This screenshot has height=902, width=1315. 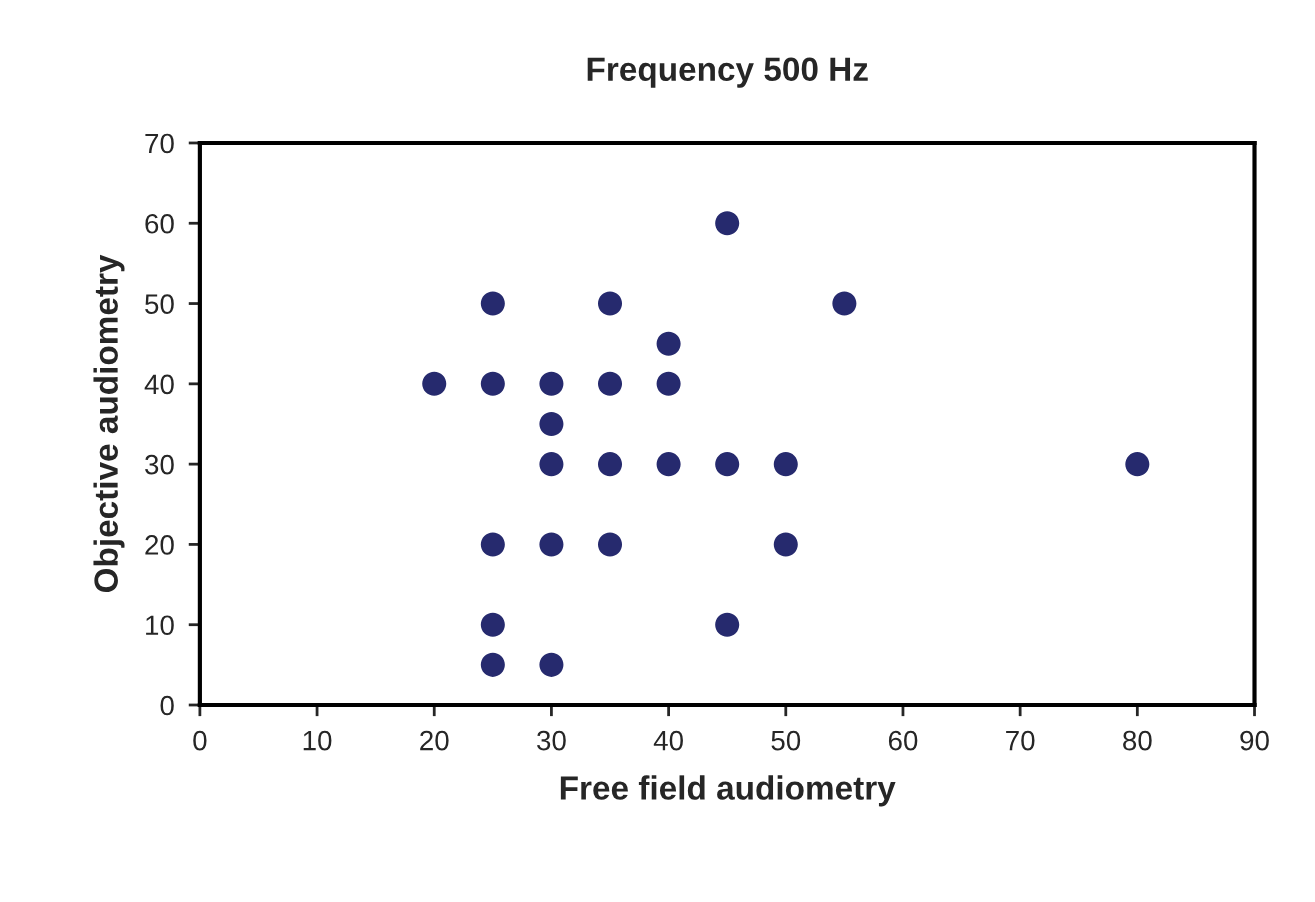 What do you see at coordinates (434, 740) in the screenshot?
I see `x-tick-label: 20` at bounding box center [434, 740].